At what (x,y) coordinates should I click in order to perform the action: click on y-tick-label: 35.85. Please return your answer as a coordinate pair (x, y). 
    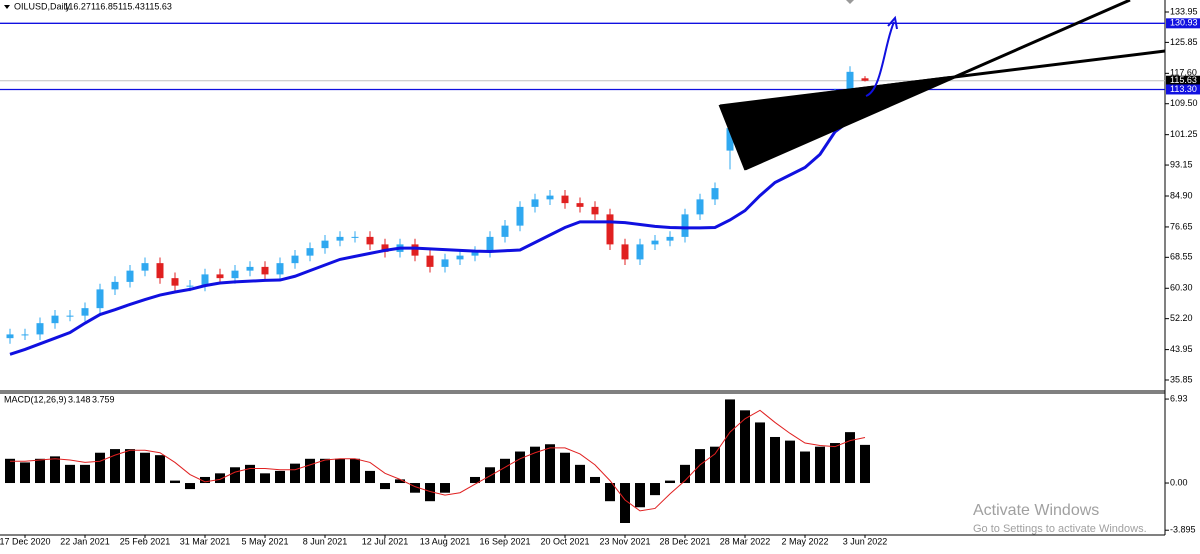
    Looking at the image, I should click on (1181, 379).